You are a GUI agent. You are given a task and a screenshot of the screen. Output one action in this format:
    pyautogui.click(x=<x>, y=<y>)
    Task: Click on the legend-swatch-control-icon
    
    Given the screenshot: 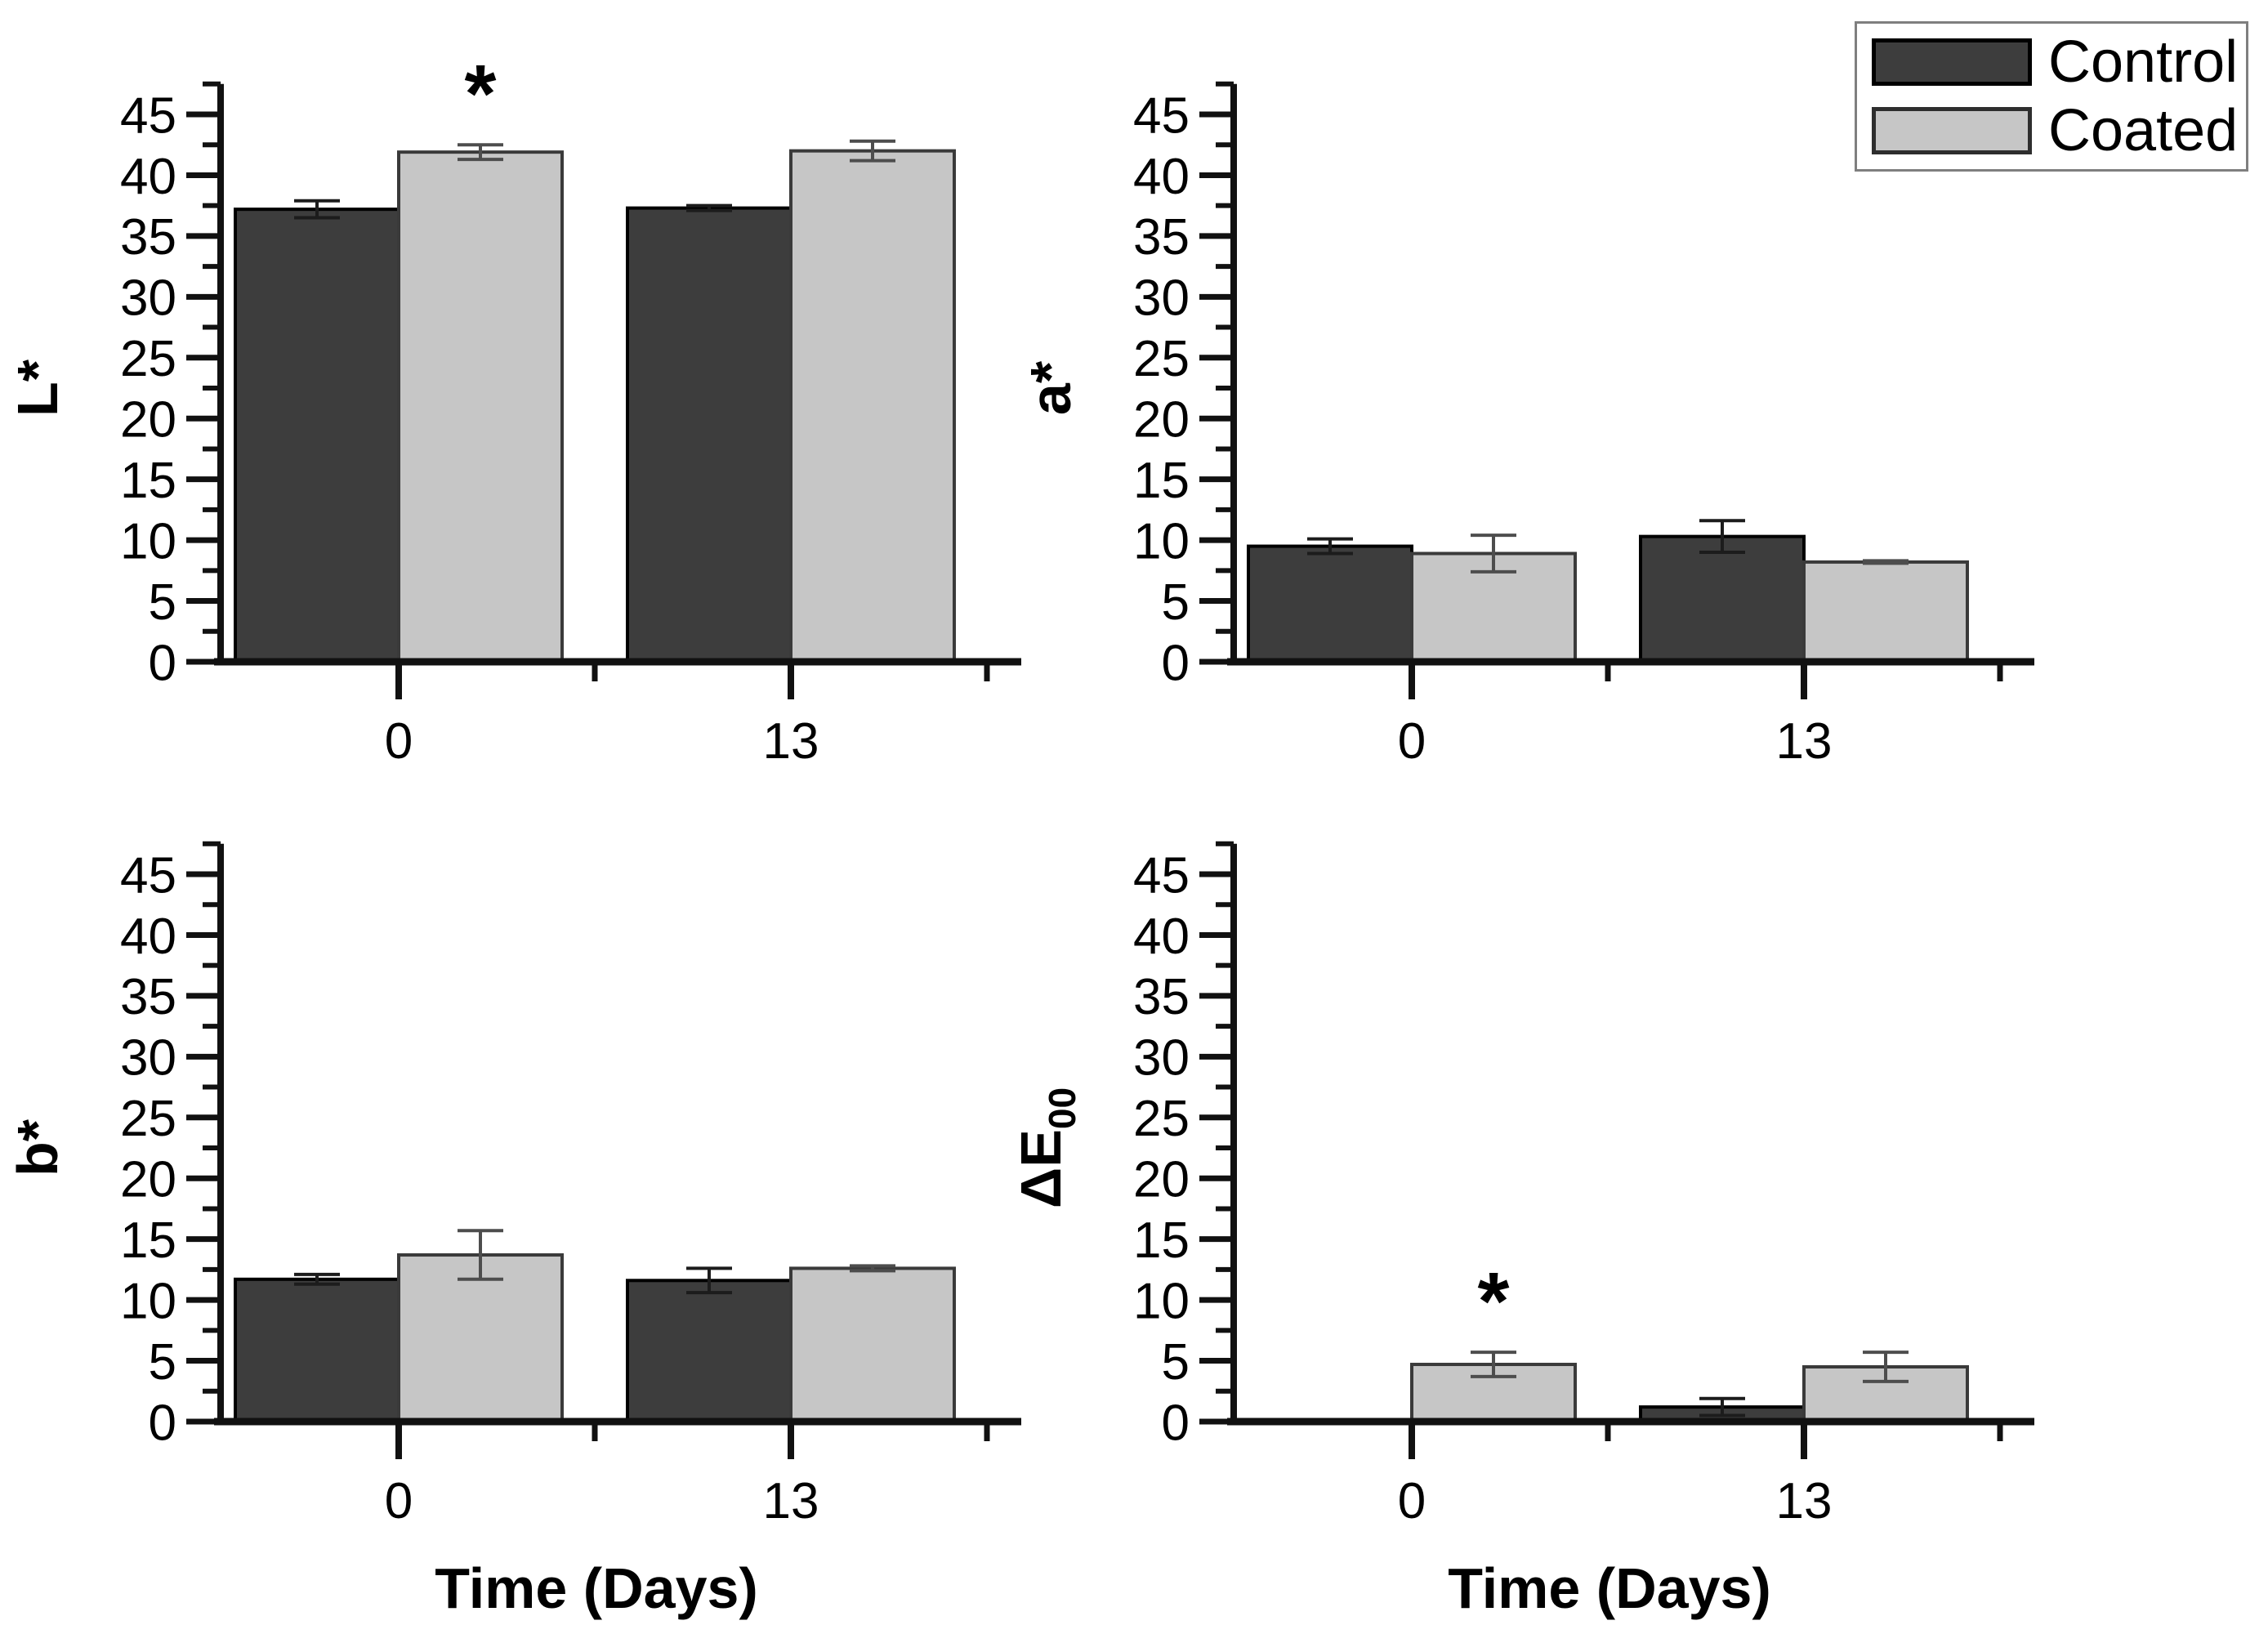 What is the action you would take?
    pyautogui.click(x=1952, y=62)
    